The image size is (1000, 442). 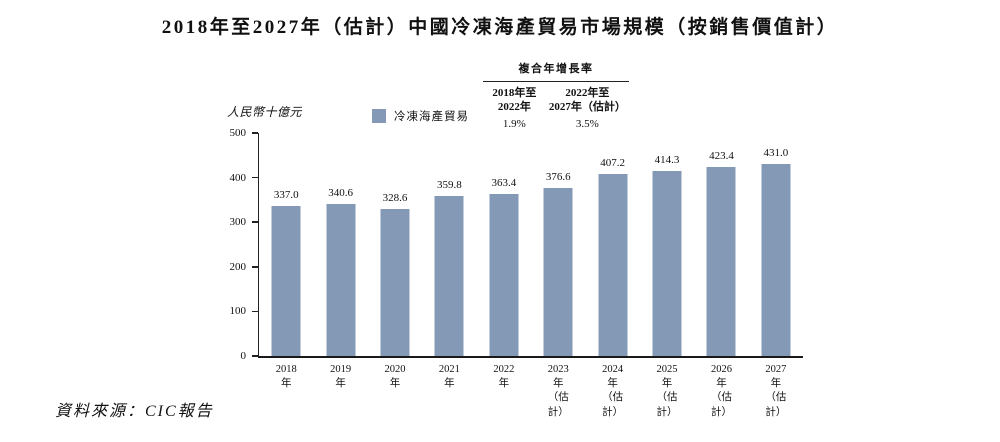 What do you see at coordinates (776, 391) in the screenshot?
I see `x-tick-label: 2027年 （估計）` at bounding box center [776, 391].